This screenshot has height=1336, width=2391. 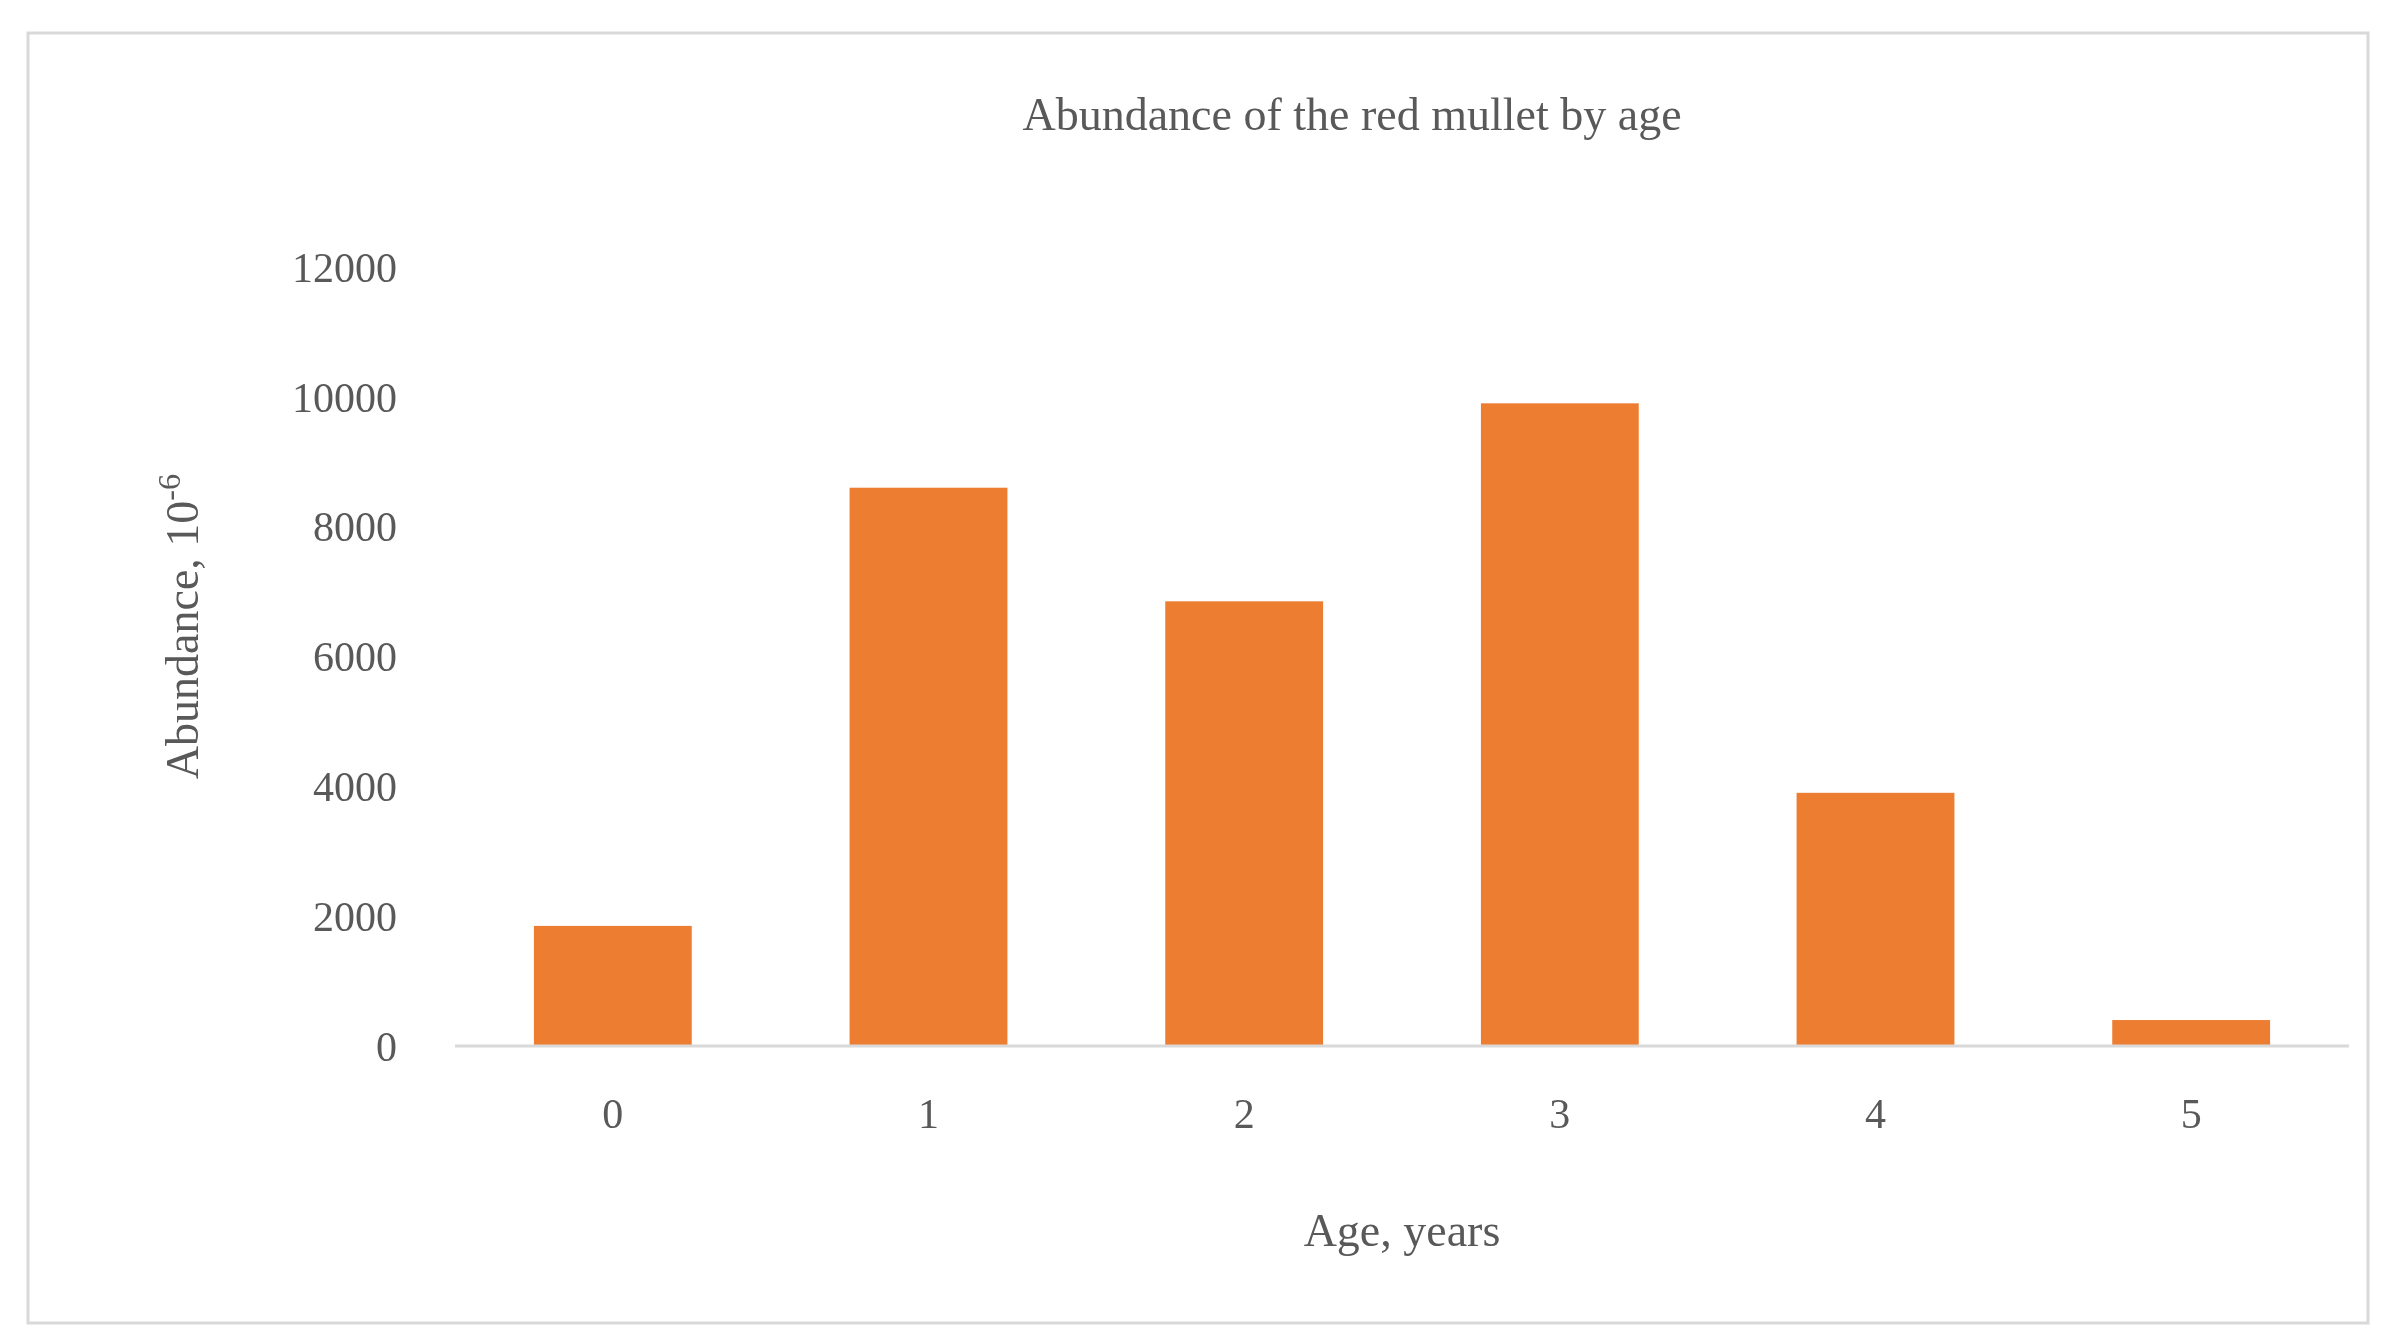 What do you see at coordinates (355, 657) in the screenshot?
I see `y-tick-label: 6000` at bounding box center [355, 657].